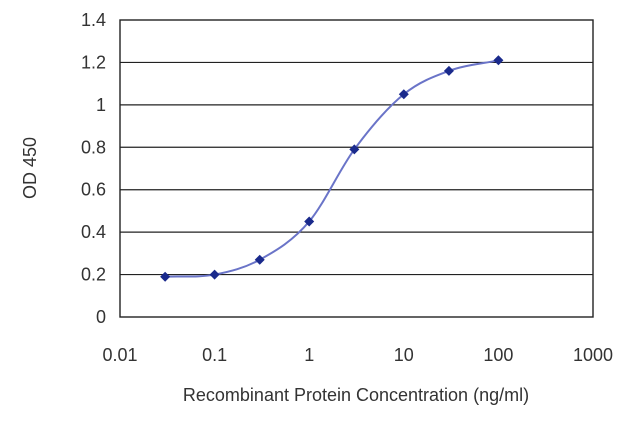 The image size is (640, 432). What do you see at coordinates (101, 105) in the screenshot?
I see `y-tick-label: 1` at bounding box center [101, 105].